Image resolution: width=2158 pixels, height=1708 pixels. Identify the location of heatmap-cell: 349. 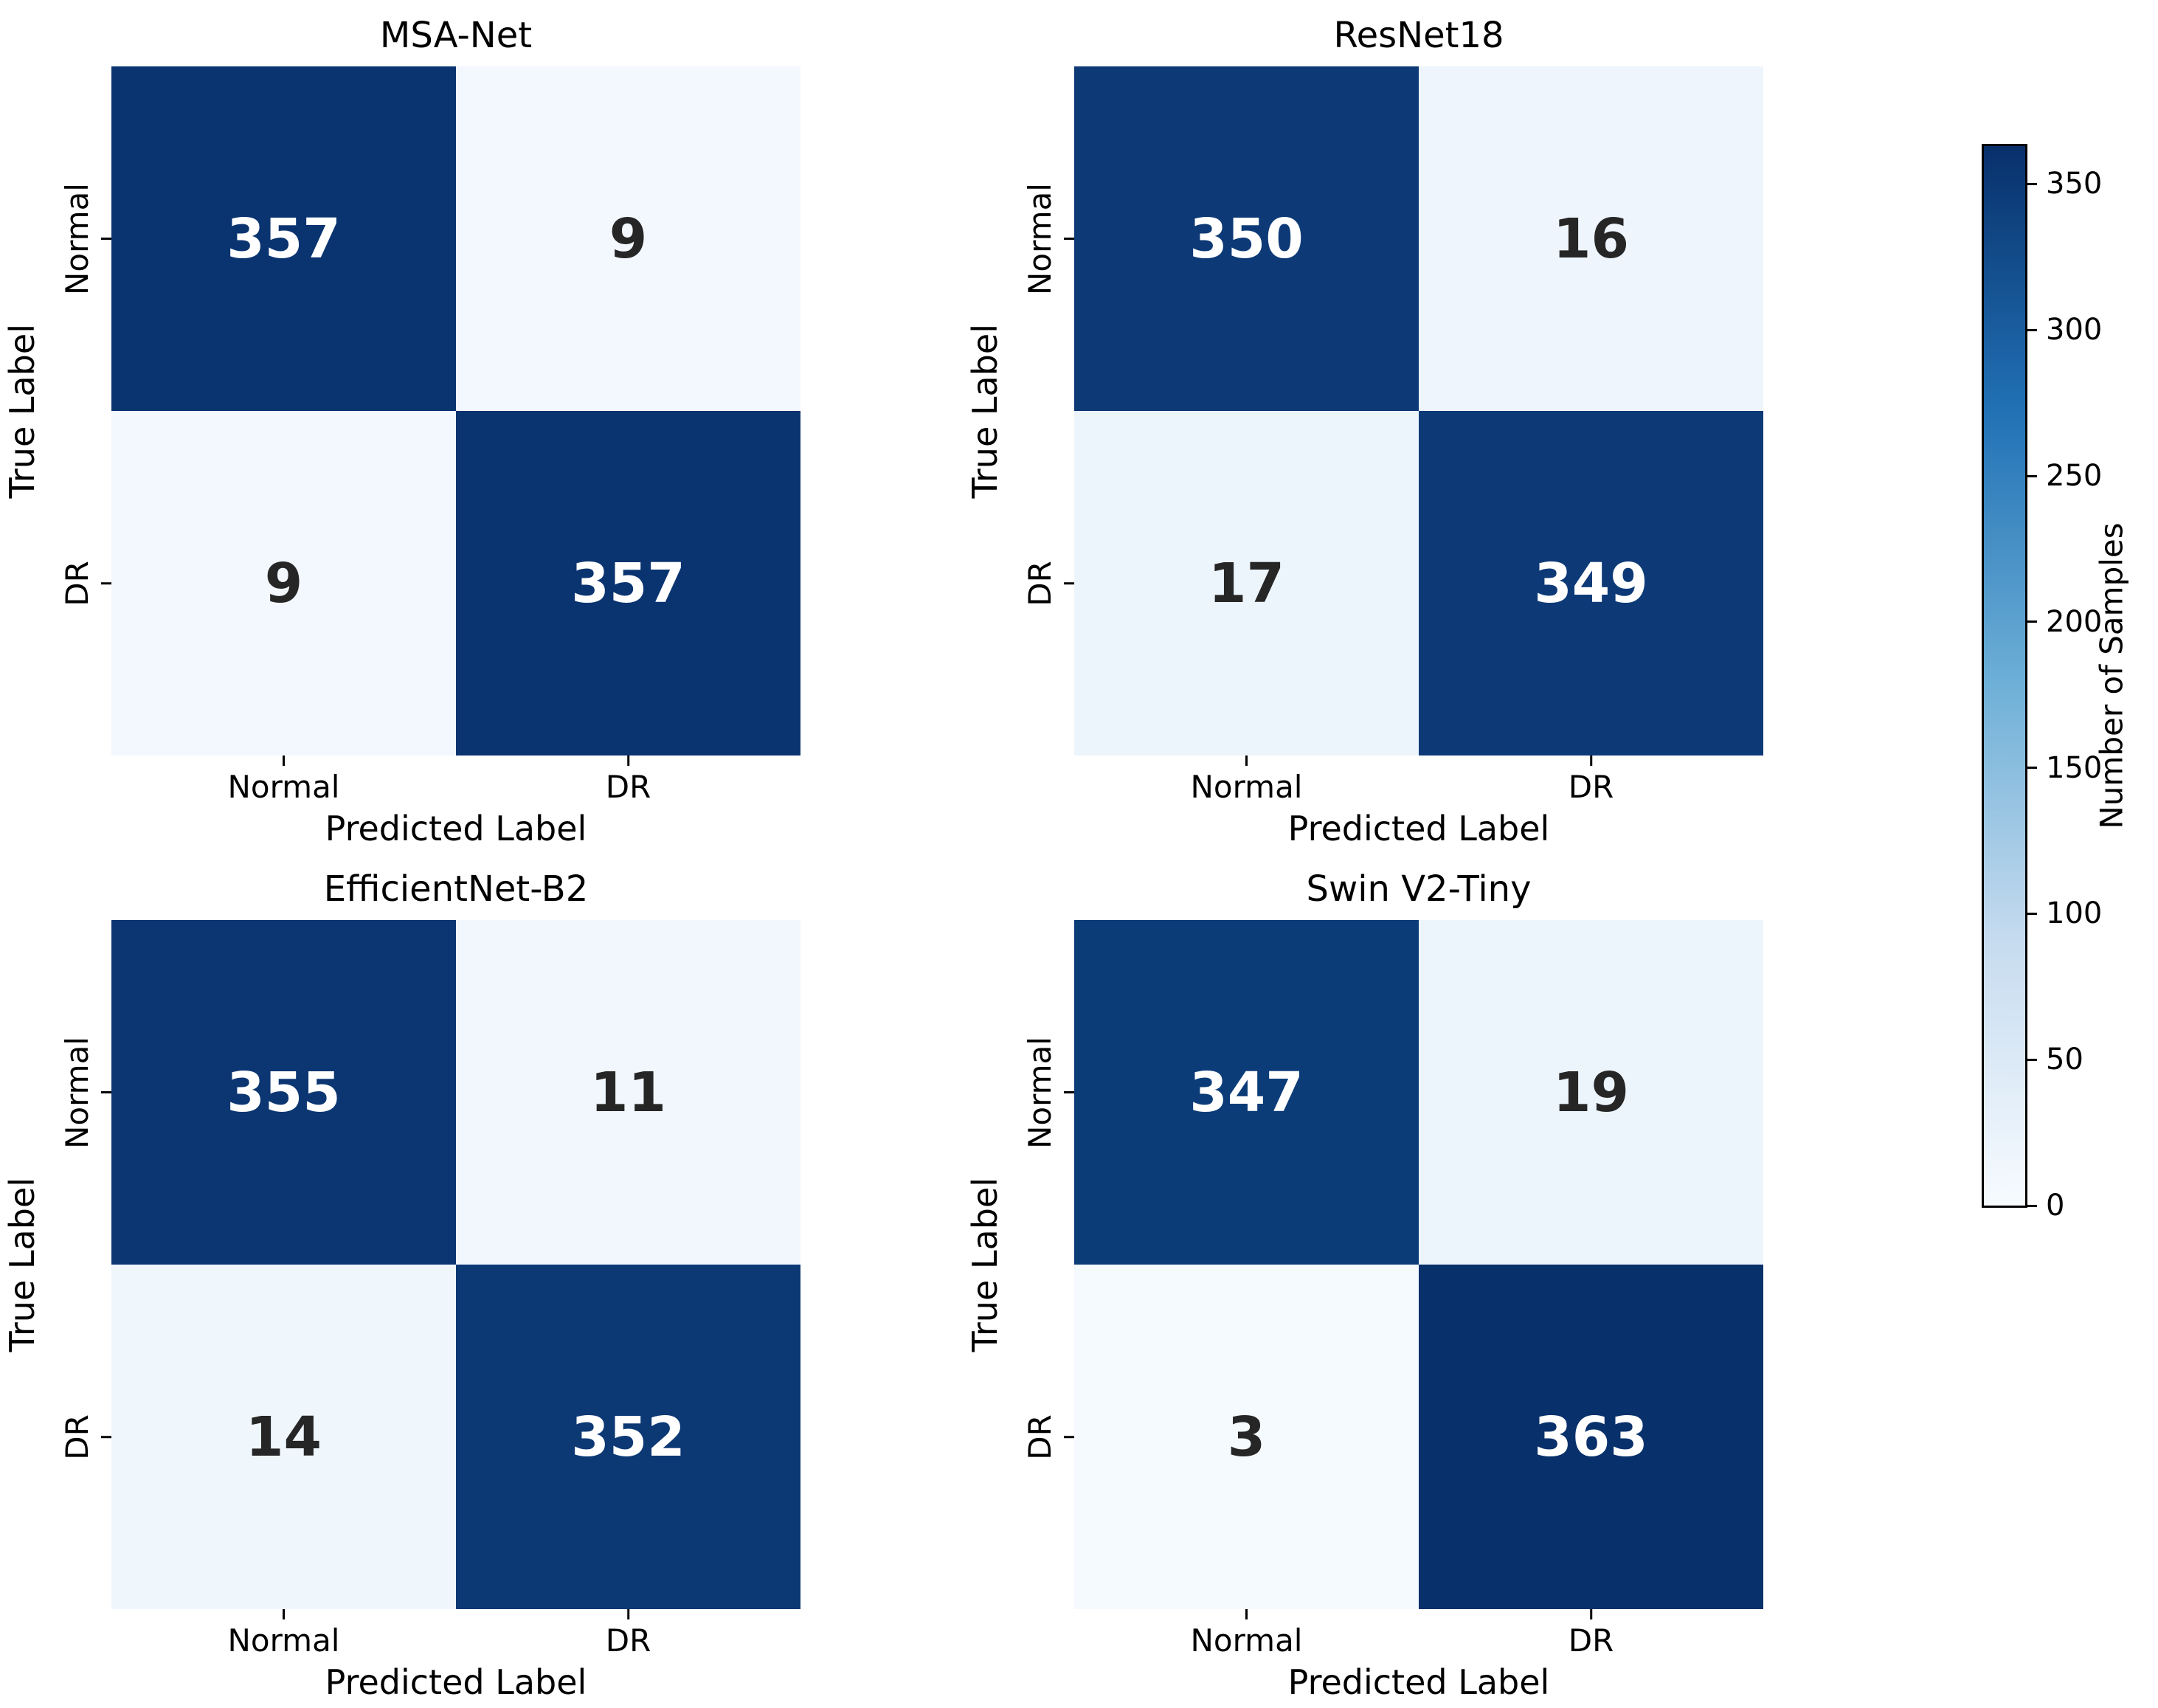
(1591, 583).